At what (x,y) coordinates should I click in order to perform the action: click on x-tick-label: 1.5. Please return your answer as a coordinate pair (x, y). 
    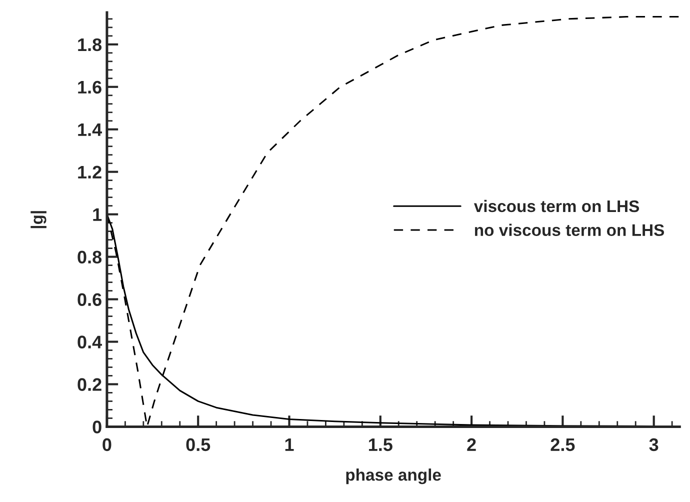
    Looking at the image, I should click on (380, 445).